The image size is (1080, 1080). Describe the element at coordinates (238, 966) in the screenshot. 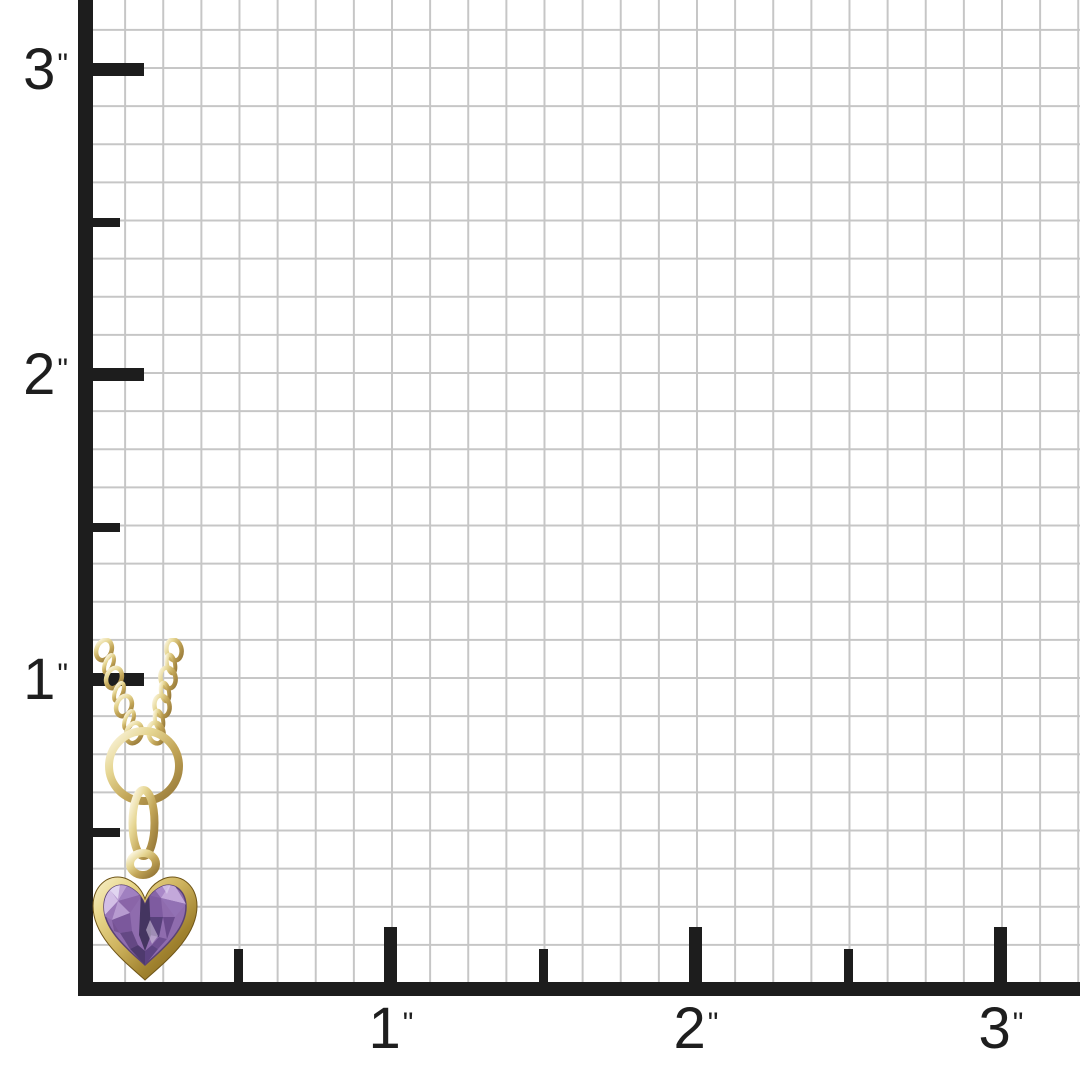

I see `x-tick-minor-0_5in` at that location.